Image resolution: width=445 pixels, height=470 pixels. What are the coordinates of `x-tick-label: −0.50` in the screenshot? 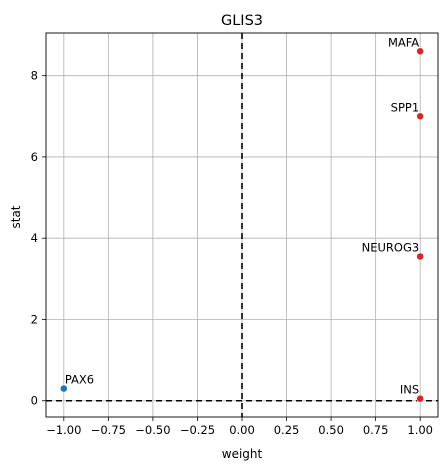 It's located at (152, 430).